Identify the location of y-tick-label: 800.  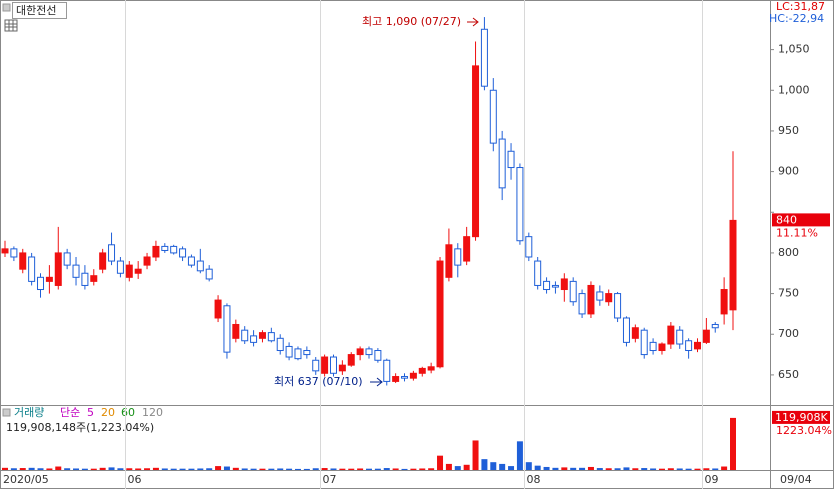
(788, 252).